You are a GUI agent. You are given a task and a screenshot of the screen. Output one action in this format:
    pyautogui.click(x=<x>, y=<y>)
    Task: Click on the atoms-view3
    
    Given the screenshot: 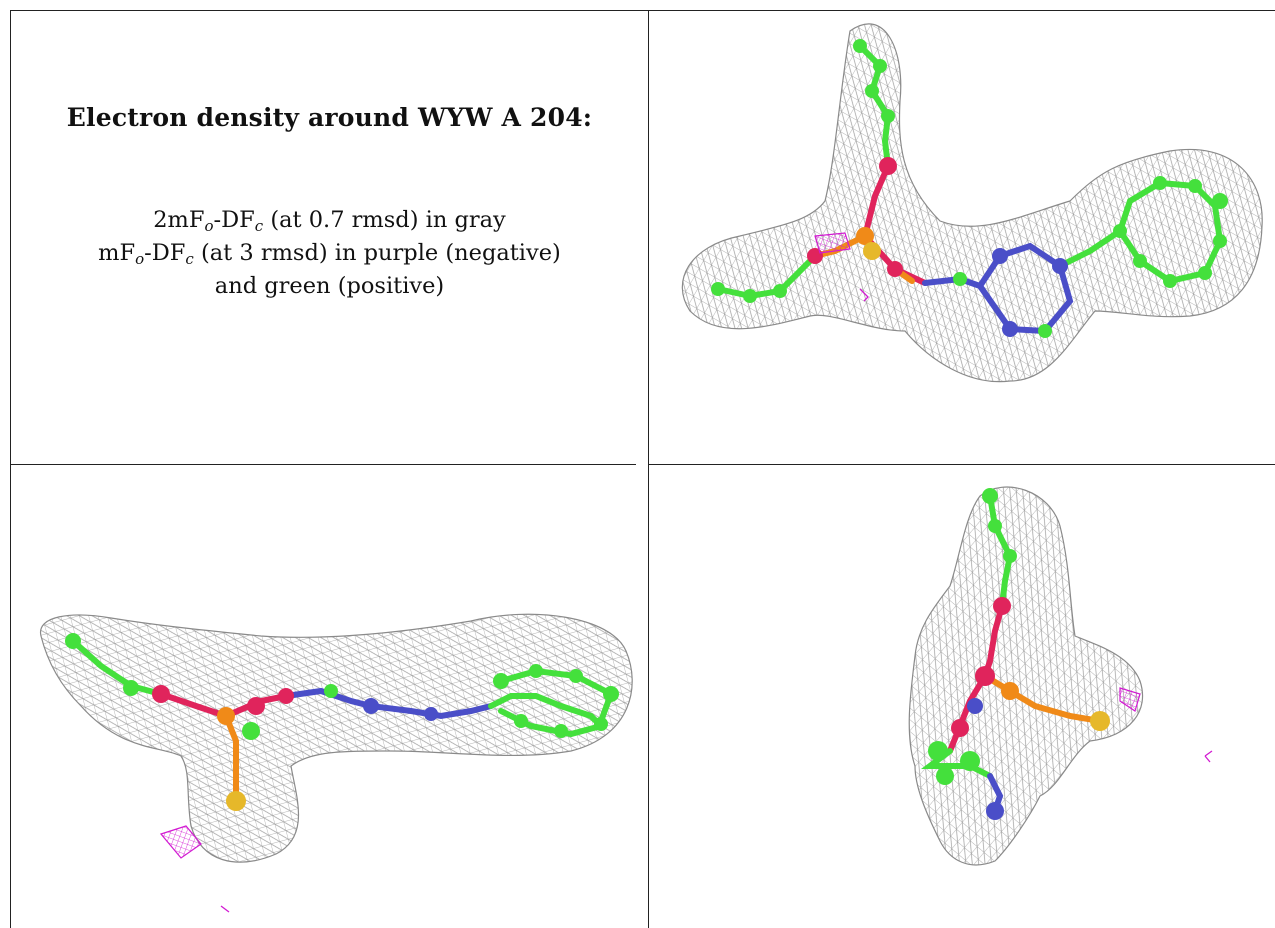 What is the action you would take?
    pyautogui.click(x=1019, y=654)
    